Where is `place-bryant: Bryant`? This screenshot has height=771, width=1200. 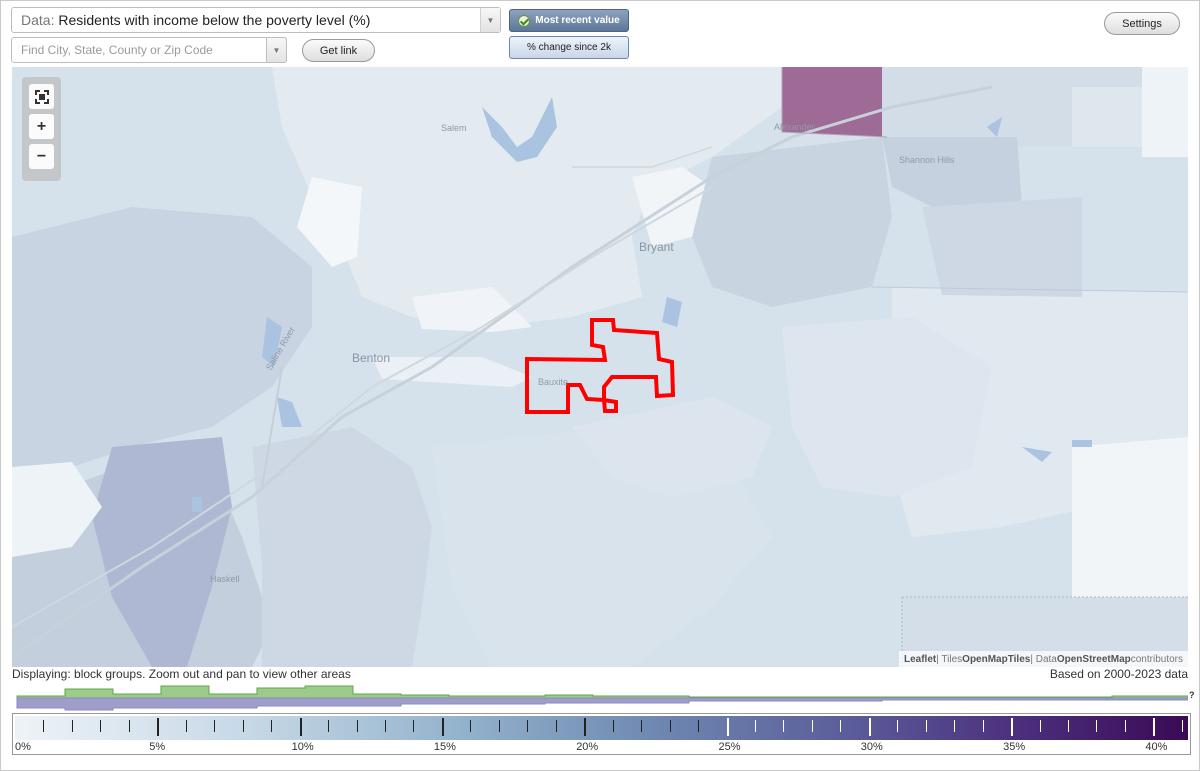 place-bryant: Bryant is located at coordinates (656, 247).